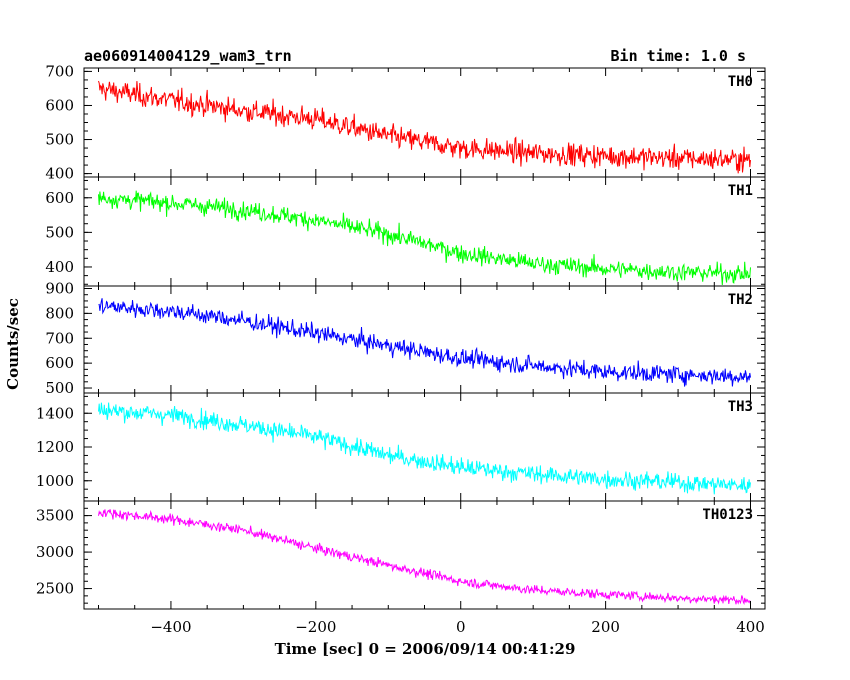 The height and width of the screenshot is (680, 850). I want to click on x-axis-title: Time [sec] 0 = 2006/09/14 00:41:29, so click(425, 649).